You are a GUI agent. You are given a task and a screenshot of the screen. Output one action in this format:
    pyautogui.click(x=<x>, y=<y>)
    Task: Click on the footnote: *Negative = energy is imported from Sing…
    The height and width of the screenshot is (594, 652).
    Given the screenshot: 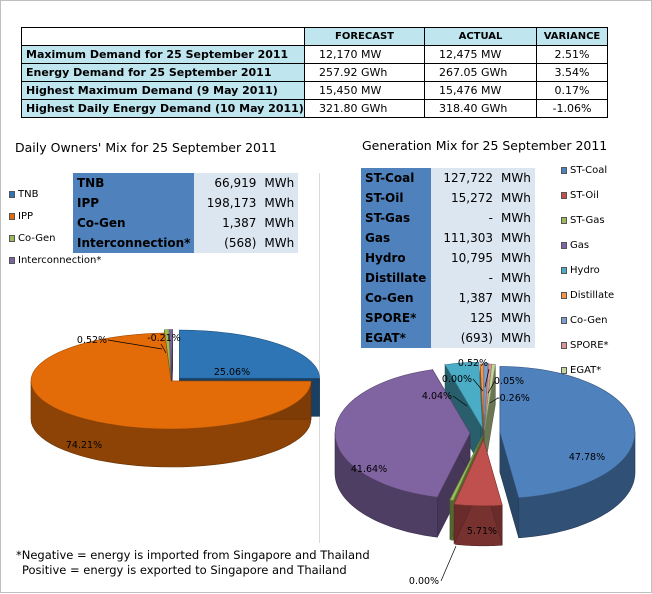 What is the action you would take?
    pyautogui.click(x=193, y=563)
    